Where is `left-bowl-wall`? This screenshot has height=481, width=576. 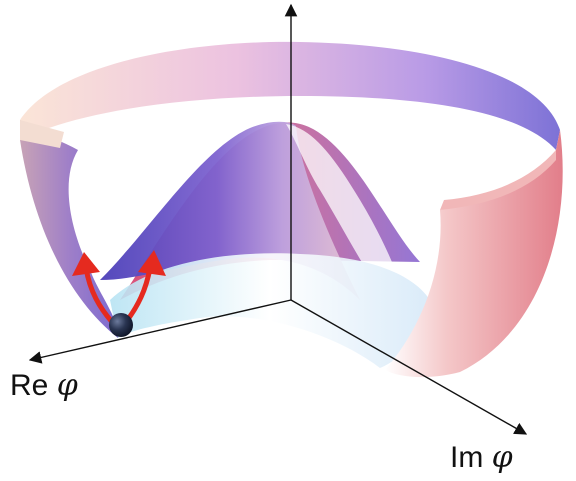 left-bowl-wall is located at coordinates (69, 229).